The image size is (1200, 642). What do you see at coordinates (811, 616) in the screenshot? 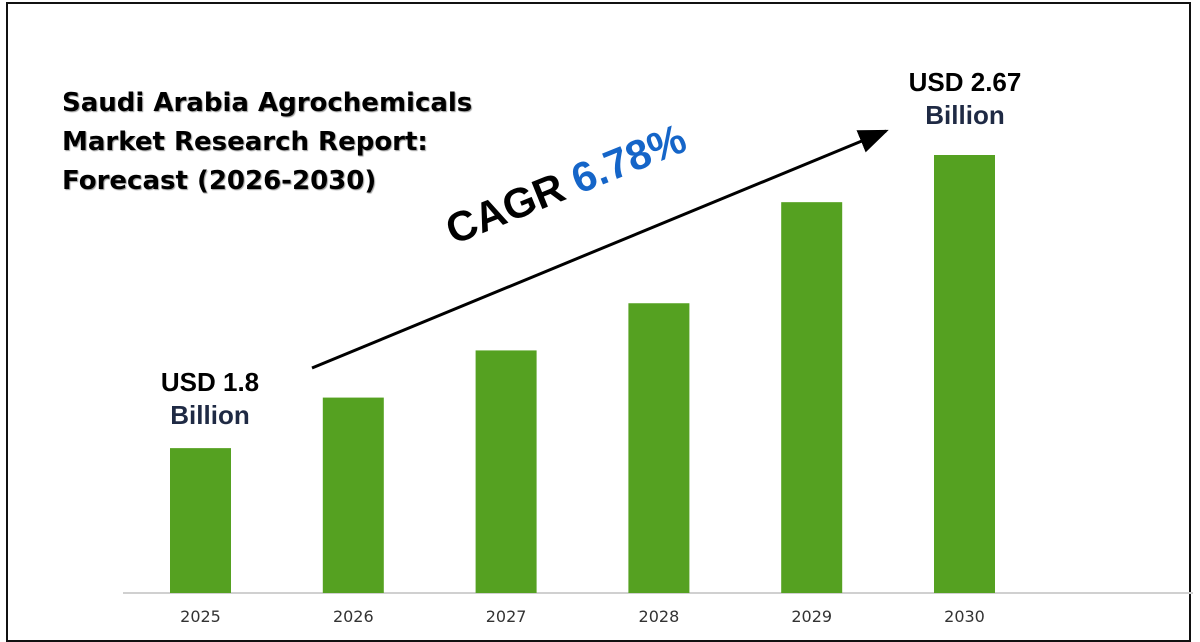
I see `x-tick-label: 2029` at bounding box center [811, 616].